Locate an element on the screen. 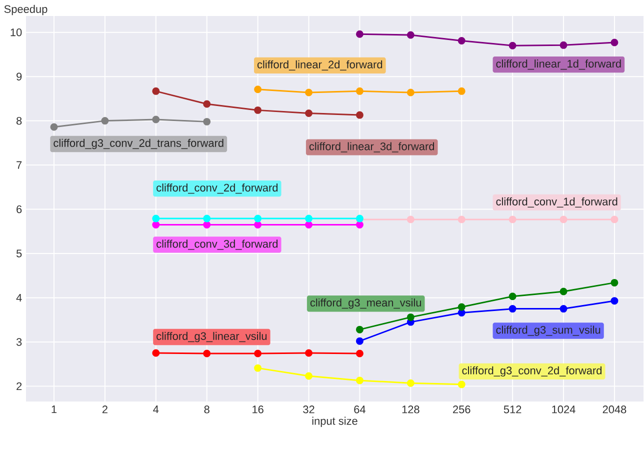 Image resolution: width=644 pixels, height=450 pixels. y-tick-label: 7 is located at coordinates (19, 165).